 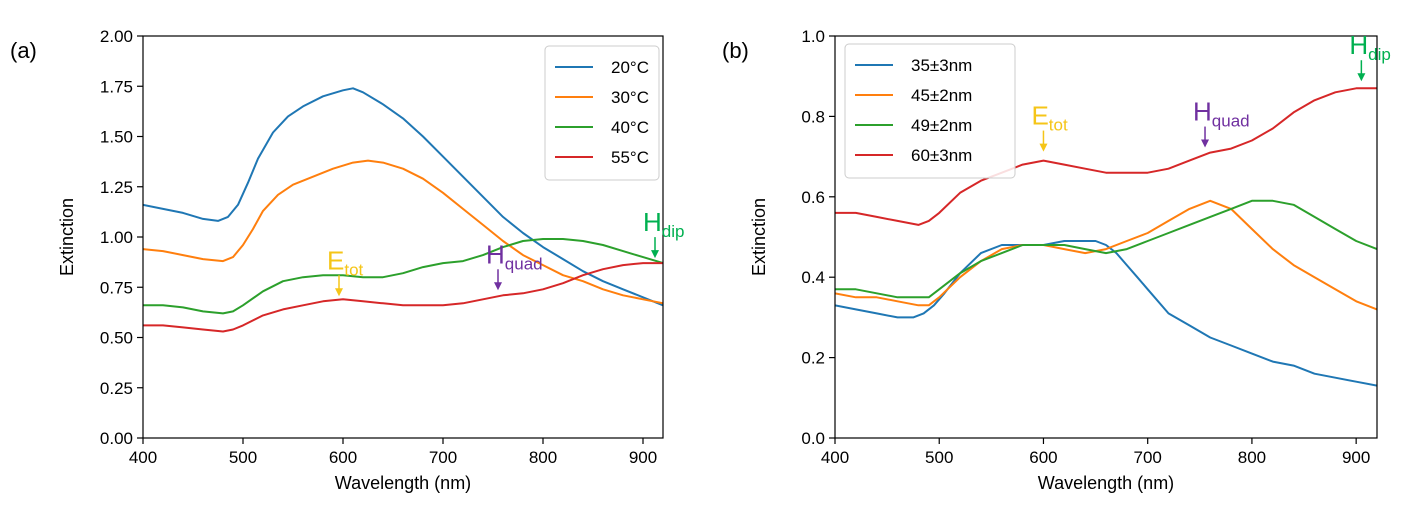 What do you see at coordinates (116, 237) in the screenshot?
I see `y-tick-label: 1.00` at bounding box center [116, 237].